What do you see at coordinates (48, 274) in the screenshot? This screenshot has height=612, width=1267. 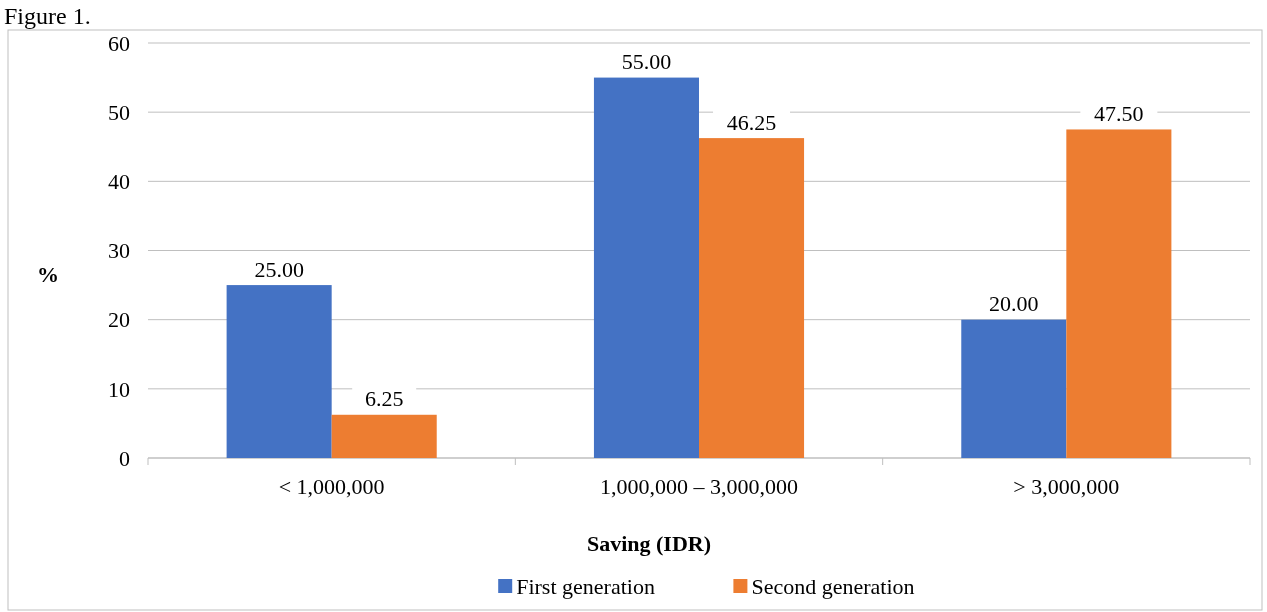 I see `y-axis-title: %` at bounding box center [48, 274].